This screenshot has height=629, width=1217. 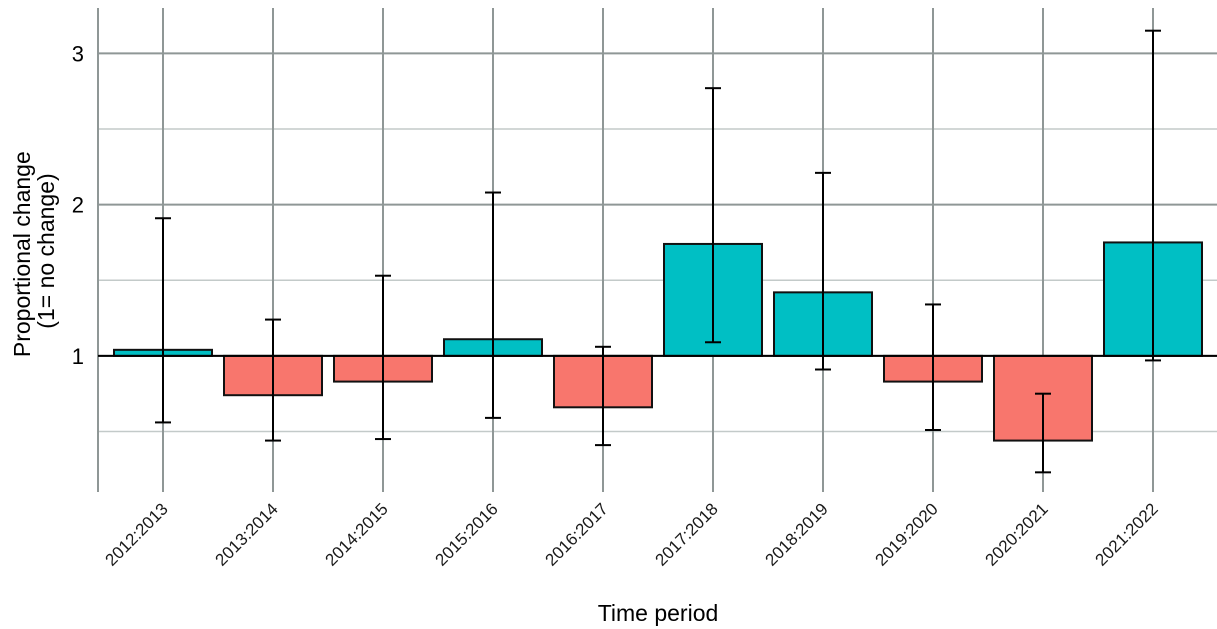 What do you see at coordinates (357, 534) in the screenshot?
I see `x-tick-label: 2014:2015` at bounding box center [357, 534].